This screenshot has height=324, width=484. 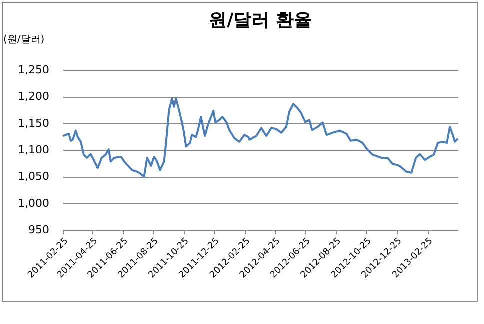 What do you see at coordinates (34, 123) in the screenshot?
I see `y-tick-label: 1,150` at bounding box center [34, 123].